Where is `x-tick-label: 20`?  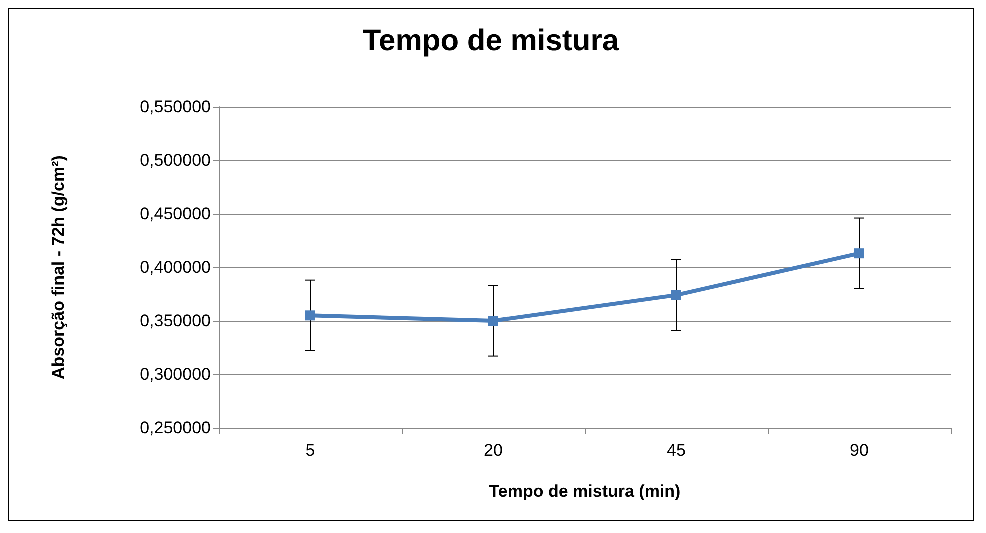
x-tick-label: 20 is located at coordinates (493, 450).